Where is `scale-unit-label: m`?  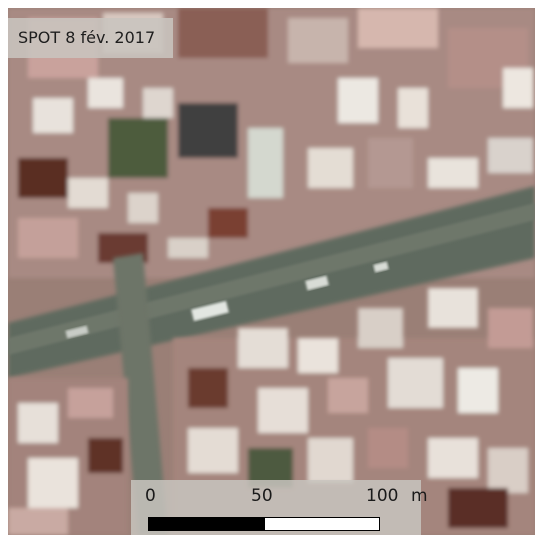
scale-unit-label: m is located at coordinates (419, 496).